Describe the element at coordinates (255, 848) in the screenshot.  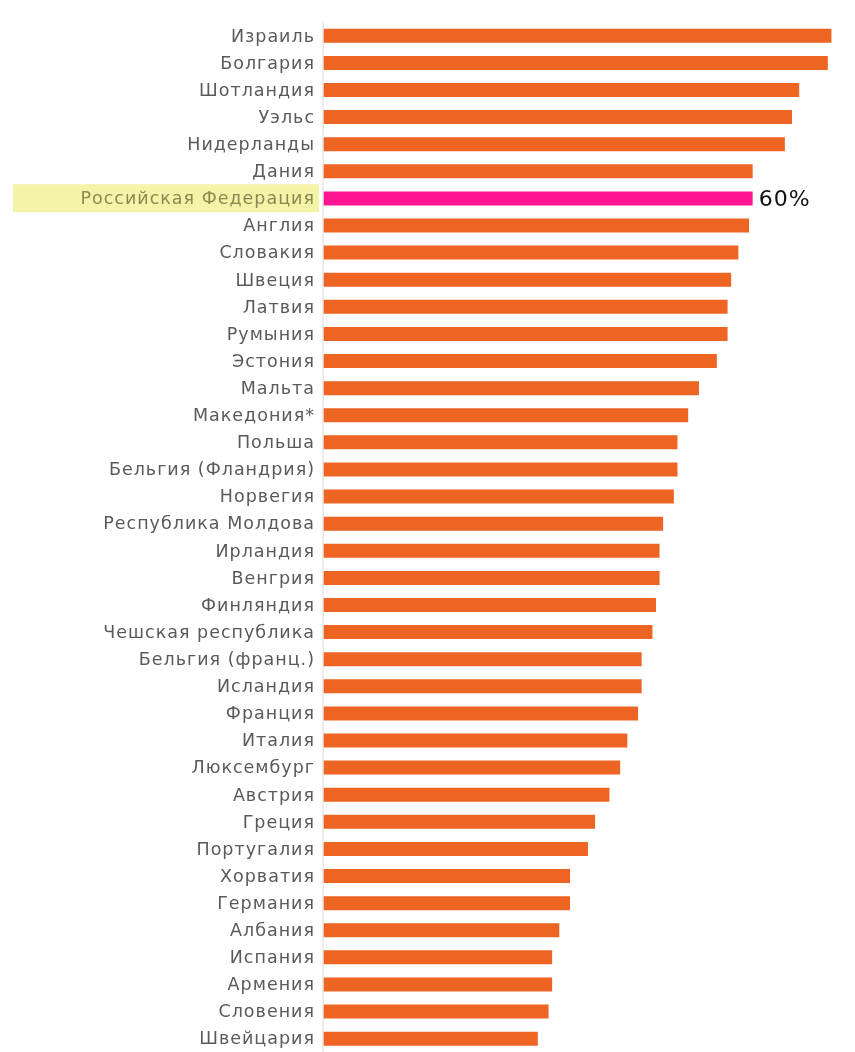
I see `y-tick-label: Португалия` at that location.